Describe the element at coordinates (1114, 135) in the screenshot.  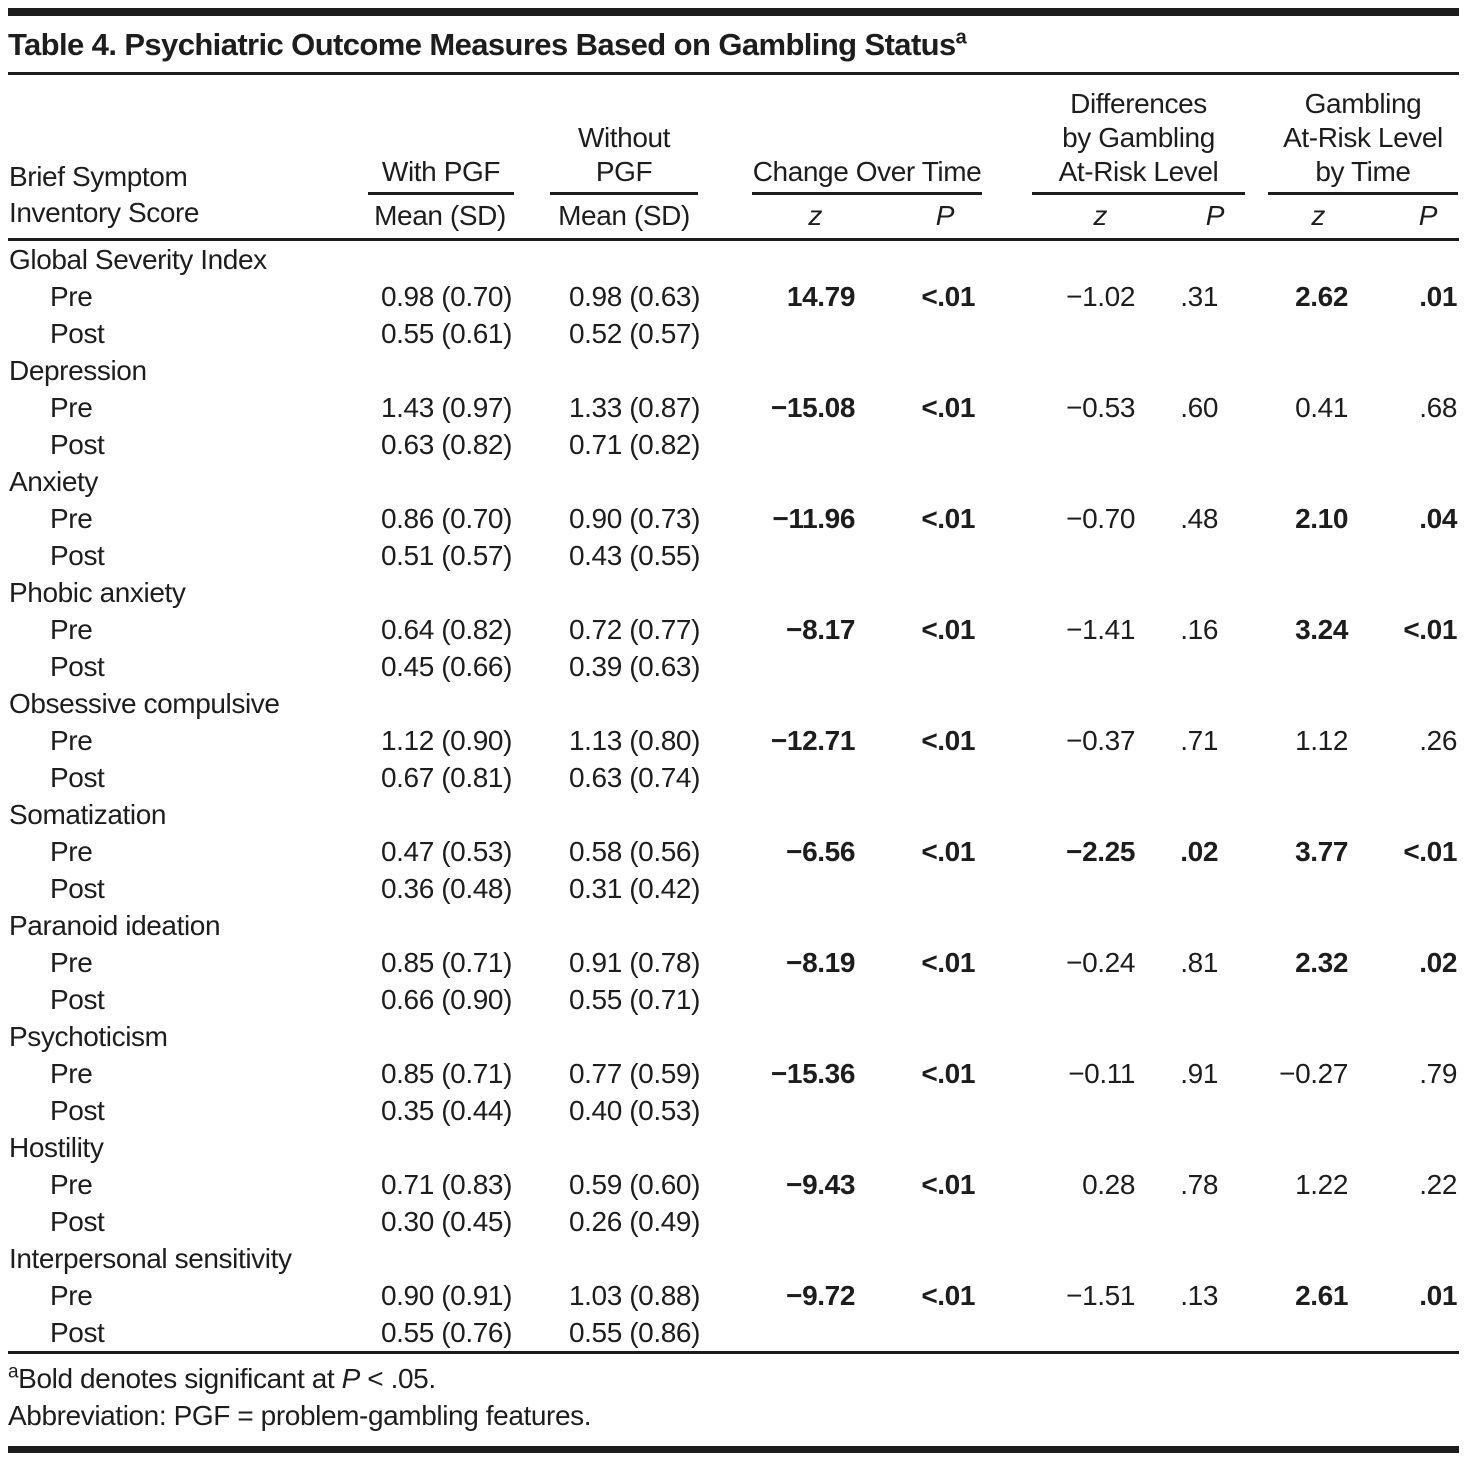
I see `col-group-differences-by-gambling-at-risk-level: Differences by Gambling At-Risk Level` at that location.